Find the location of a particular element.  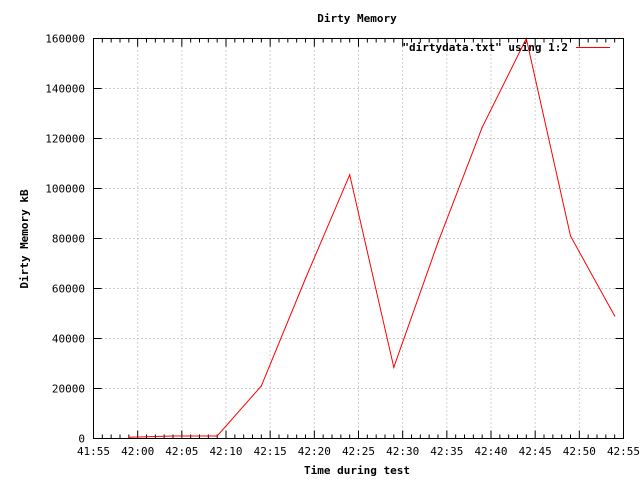

y-tick-label: 140000 is located at coordinates (65, 89).